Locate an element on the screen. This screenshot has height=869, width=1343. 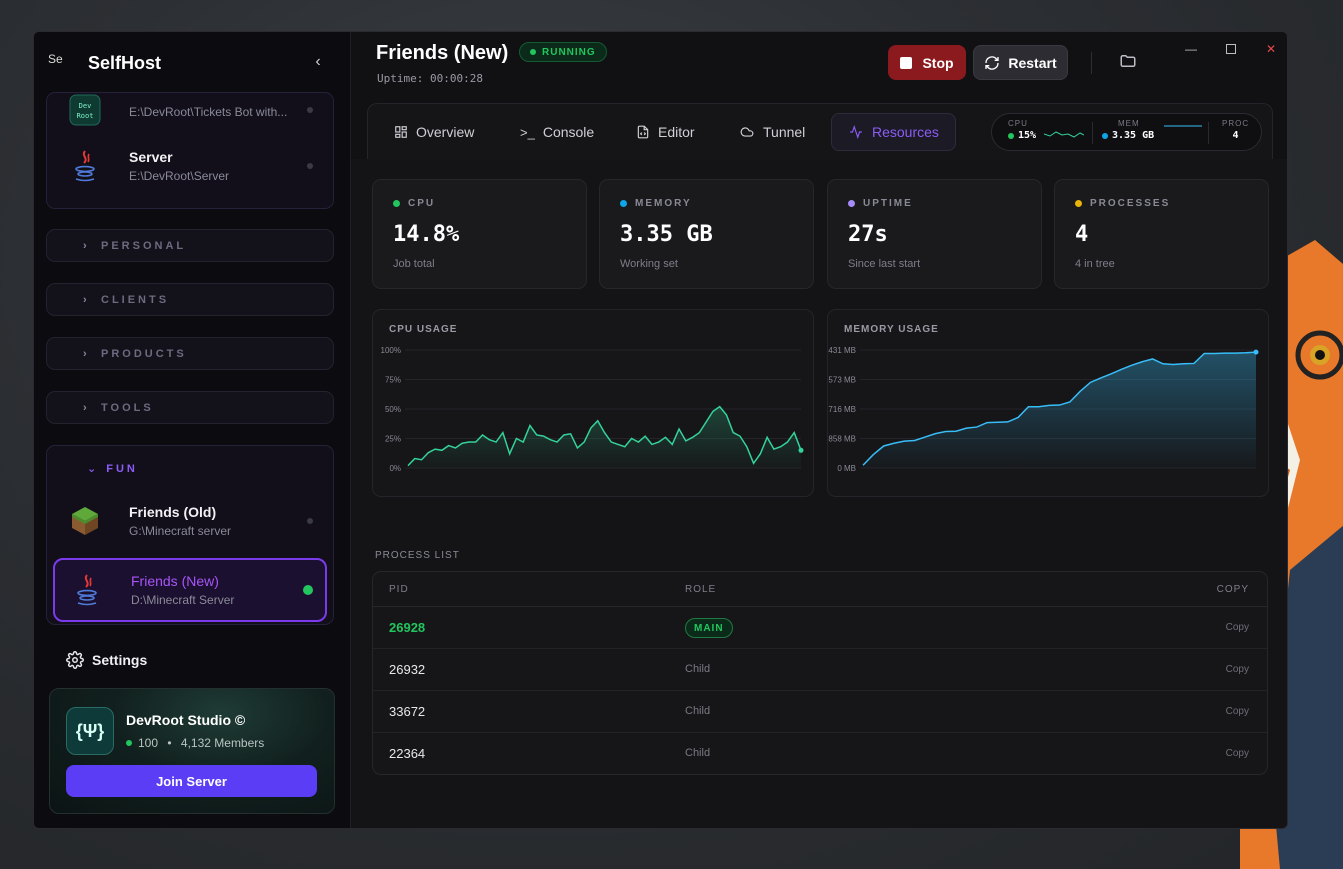
devroot-icon: Dev Root is located at coordinates (85, 110).